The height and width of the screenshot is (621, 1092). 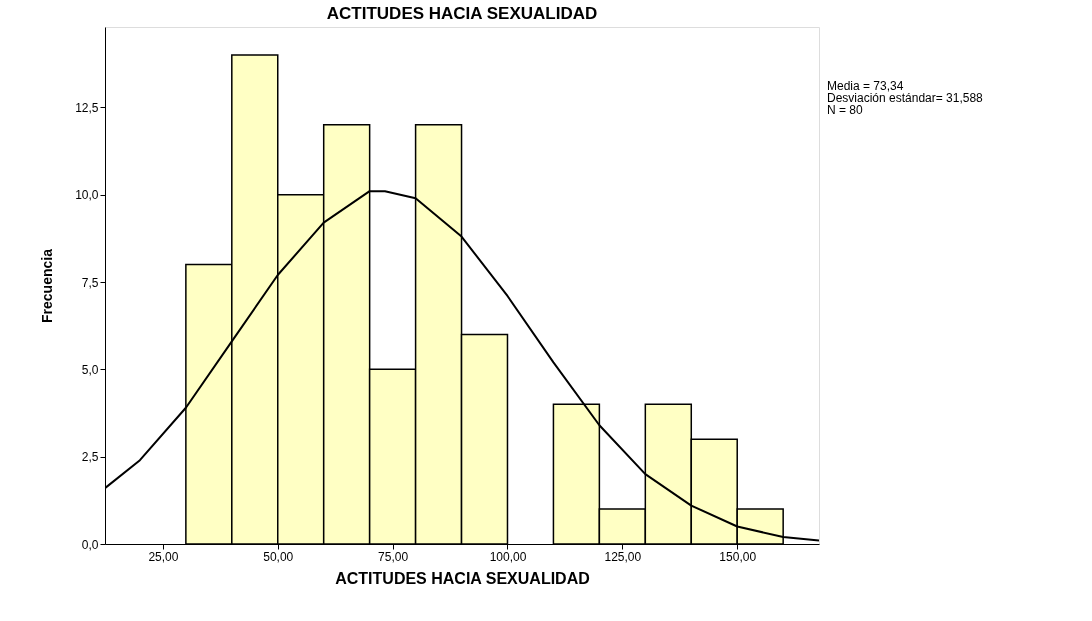 What do you see at coordinates (90, 369) in the screenshot?
I see `y-tick-label: 5,0` at bounding box center [90, 369].